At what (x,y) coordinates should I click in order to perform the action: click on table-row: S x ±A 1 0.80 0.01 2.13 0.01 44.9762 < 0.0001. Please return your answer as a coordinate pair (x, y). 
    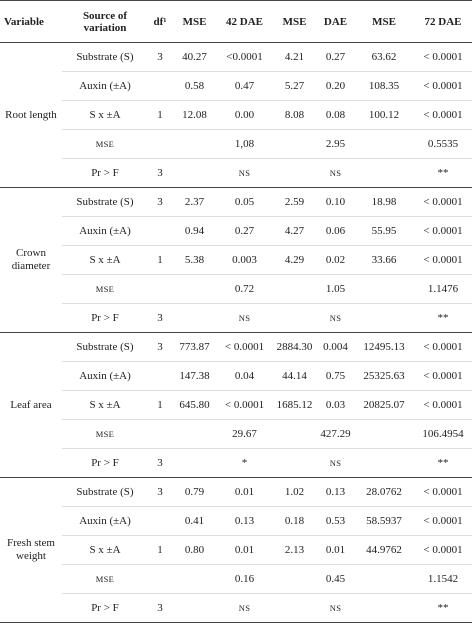
    Looking at the image, I should click on (236, 550).